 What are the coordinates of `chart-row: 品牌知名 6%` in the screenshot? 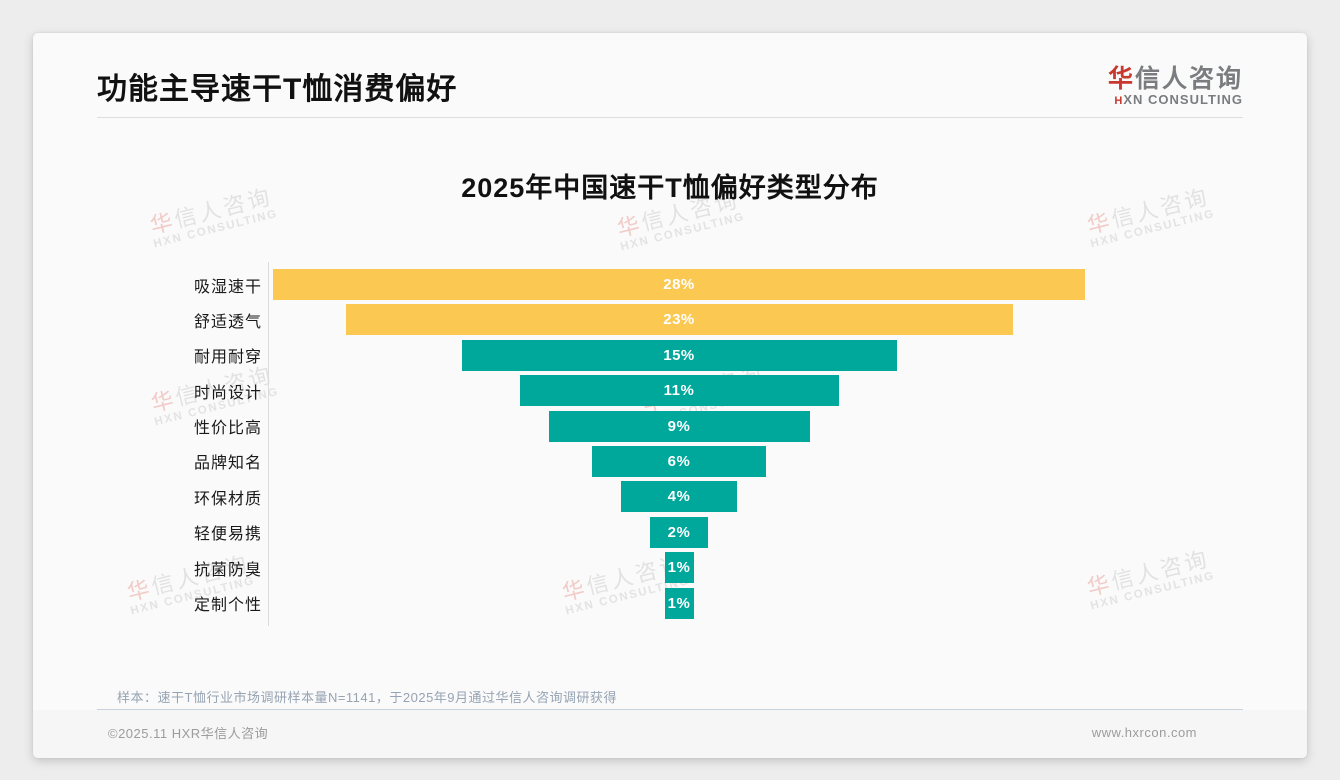 It's located at (670, 461).